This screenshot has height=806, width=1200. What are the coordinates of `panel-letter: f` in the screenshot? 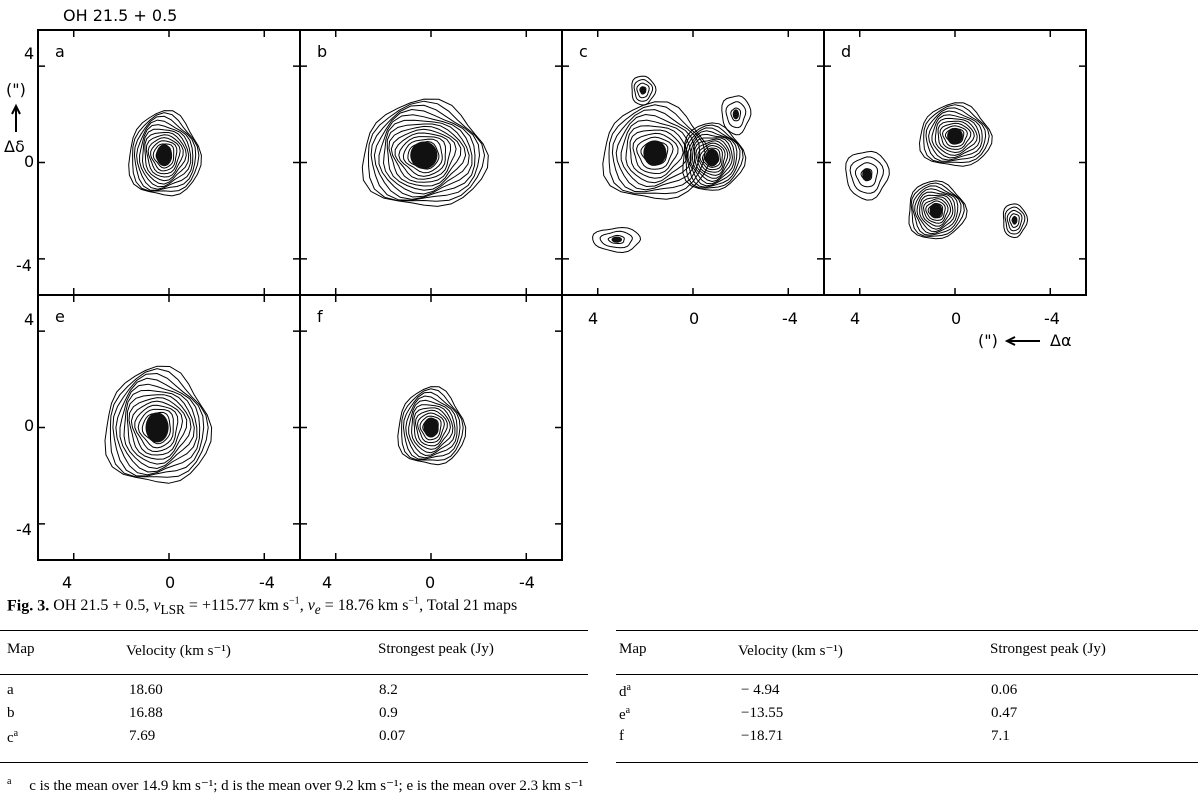 It's located at (320, 316).